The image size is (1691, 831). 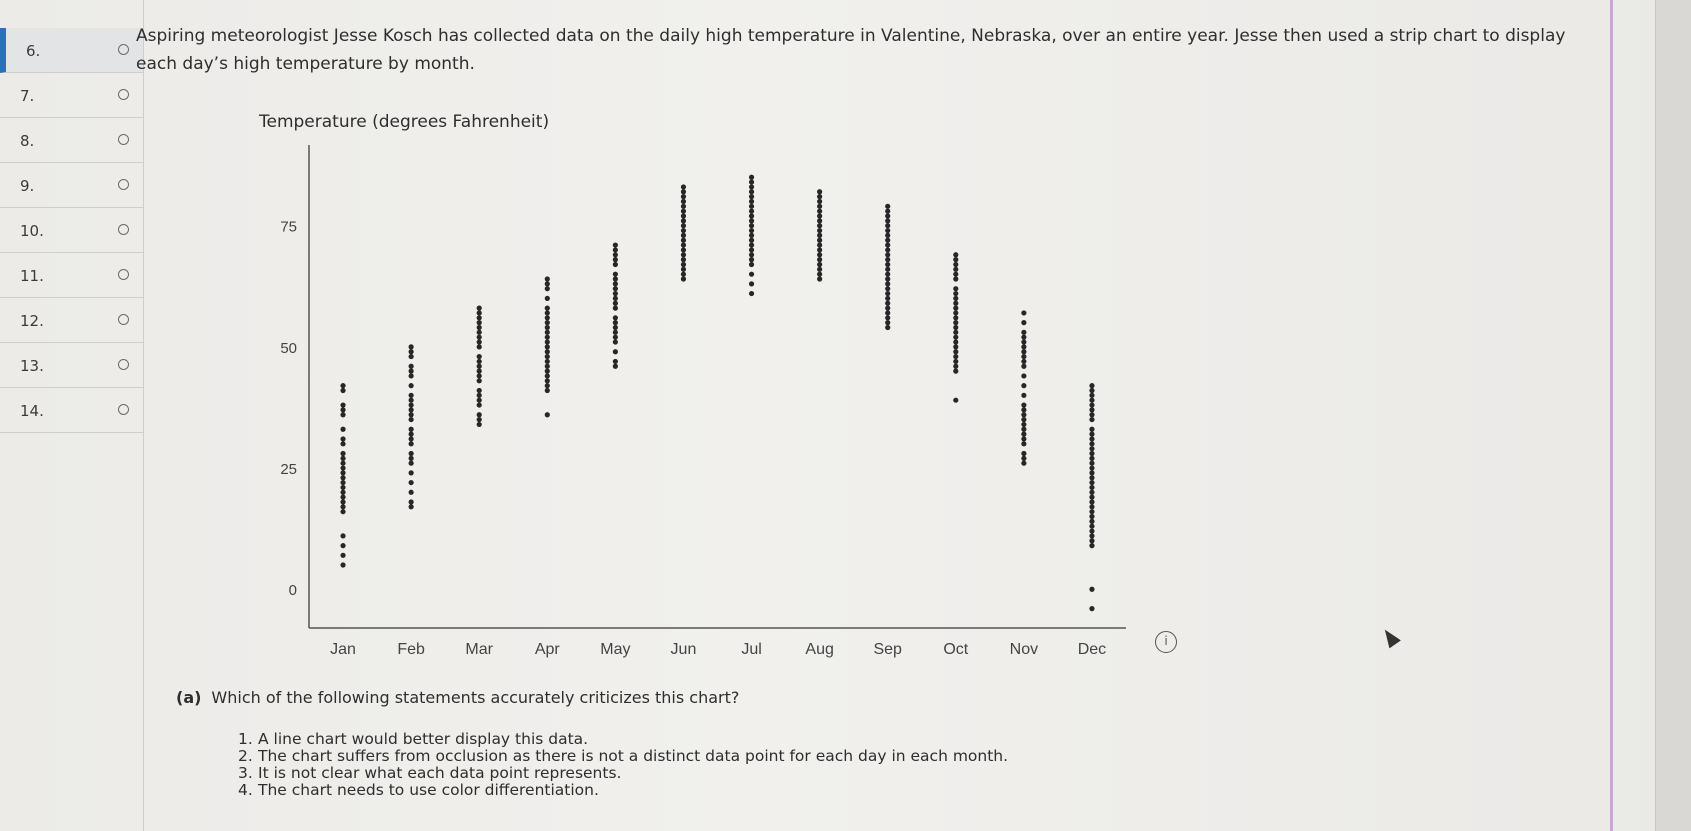 I want to click on question-list: 6. 7. 8. 9. 10. 11. 12. 13., so click(x=72, y=415).